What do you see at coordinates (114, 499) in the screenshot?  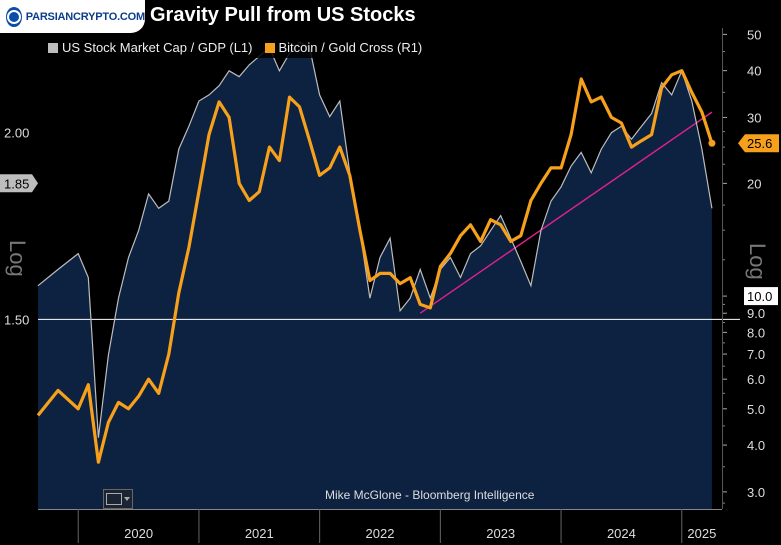 I see `chart-tool-box` at bounding box center [114, 499].